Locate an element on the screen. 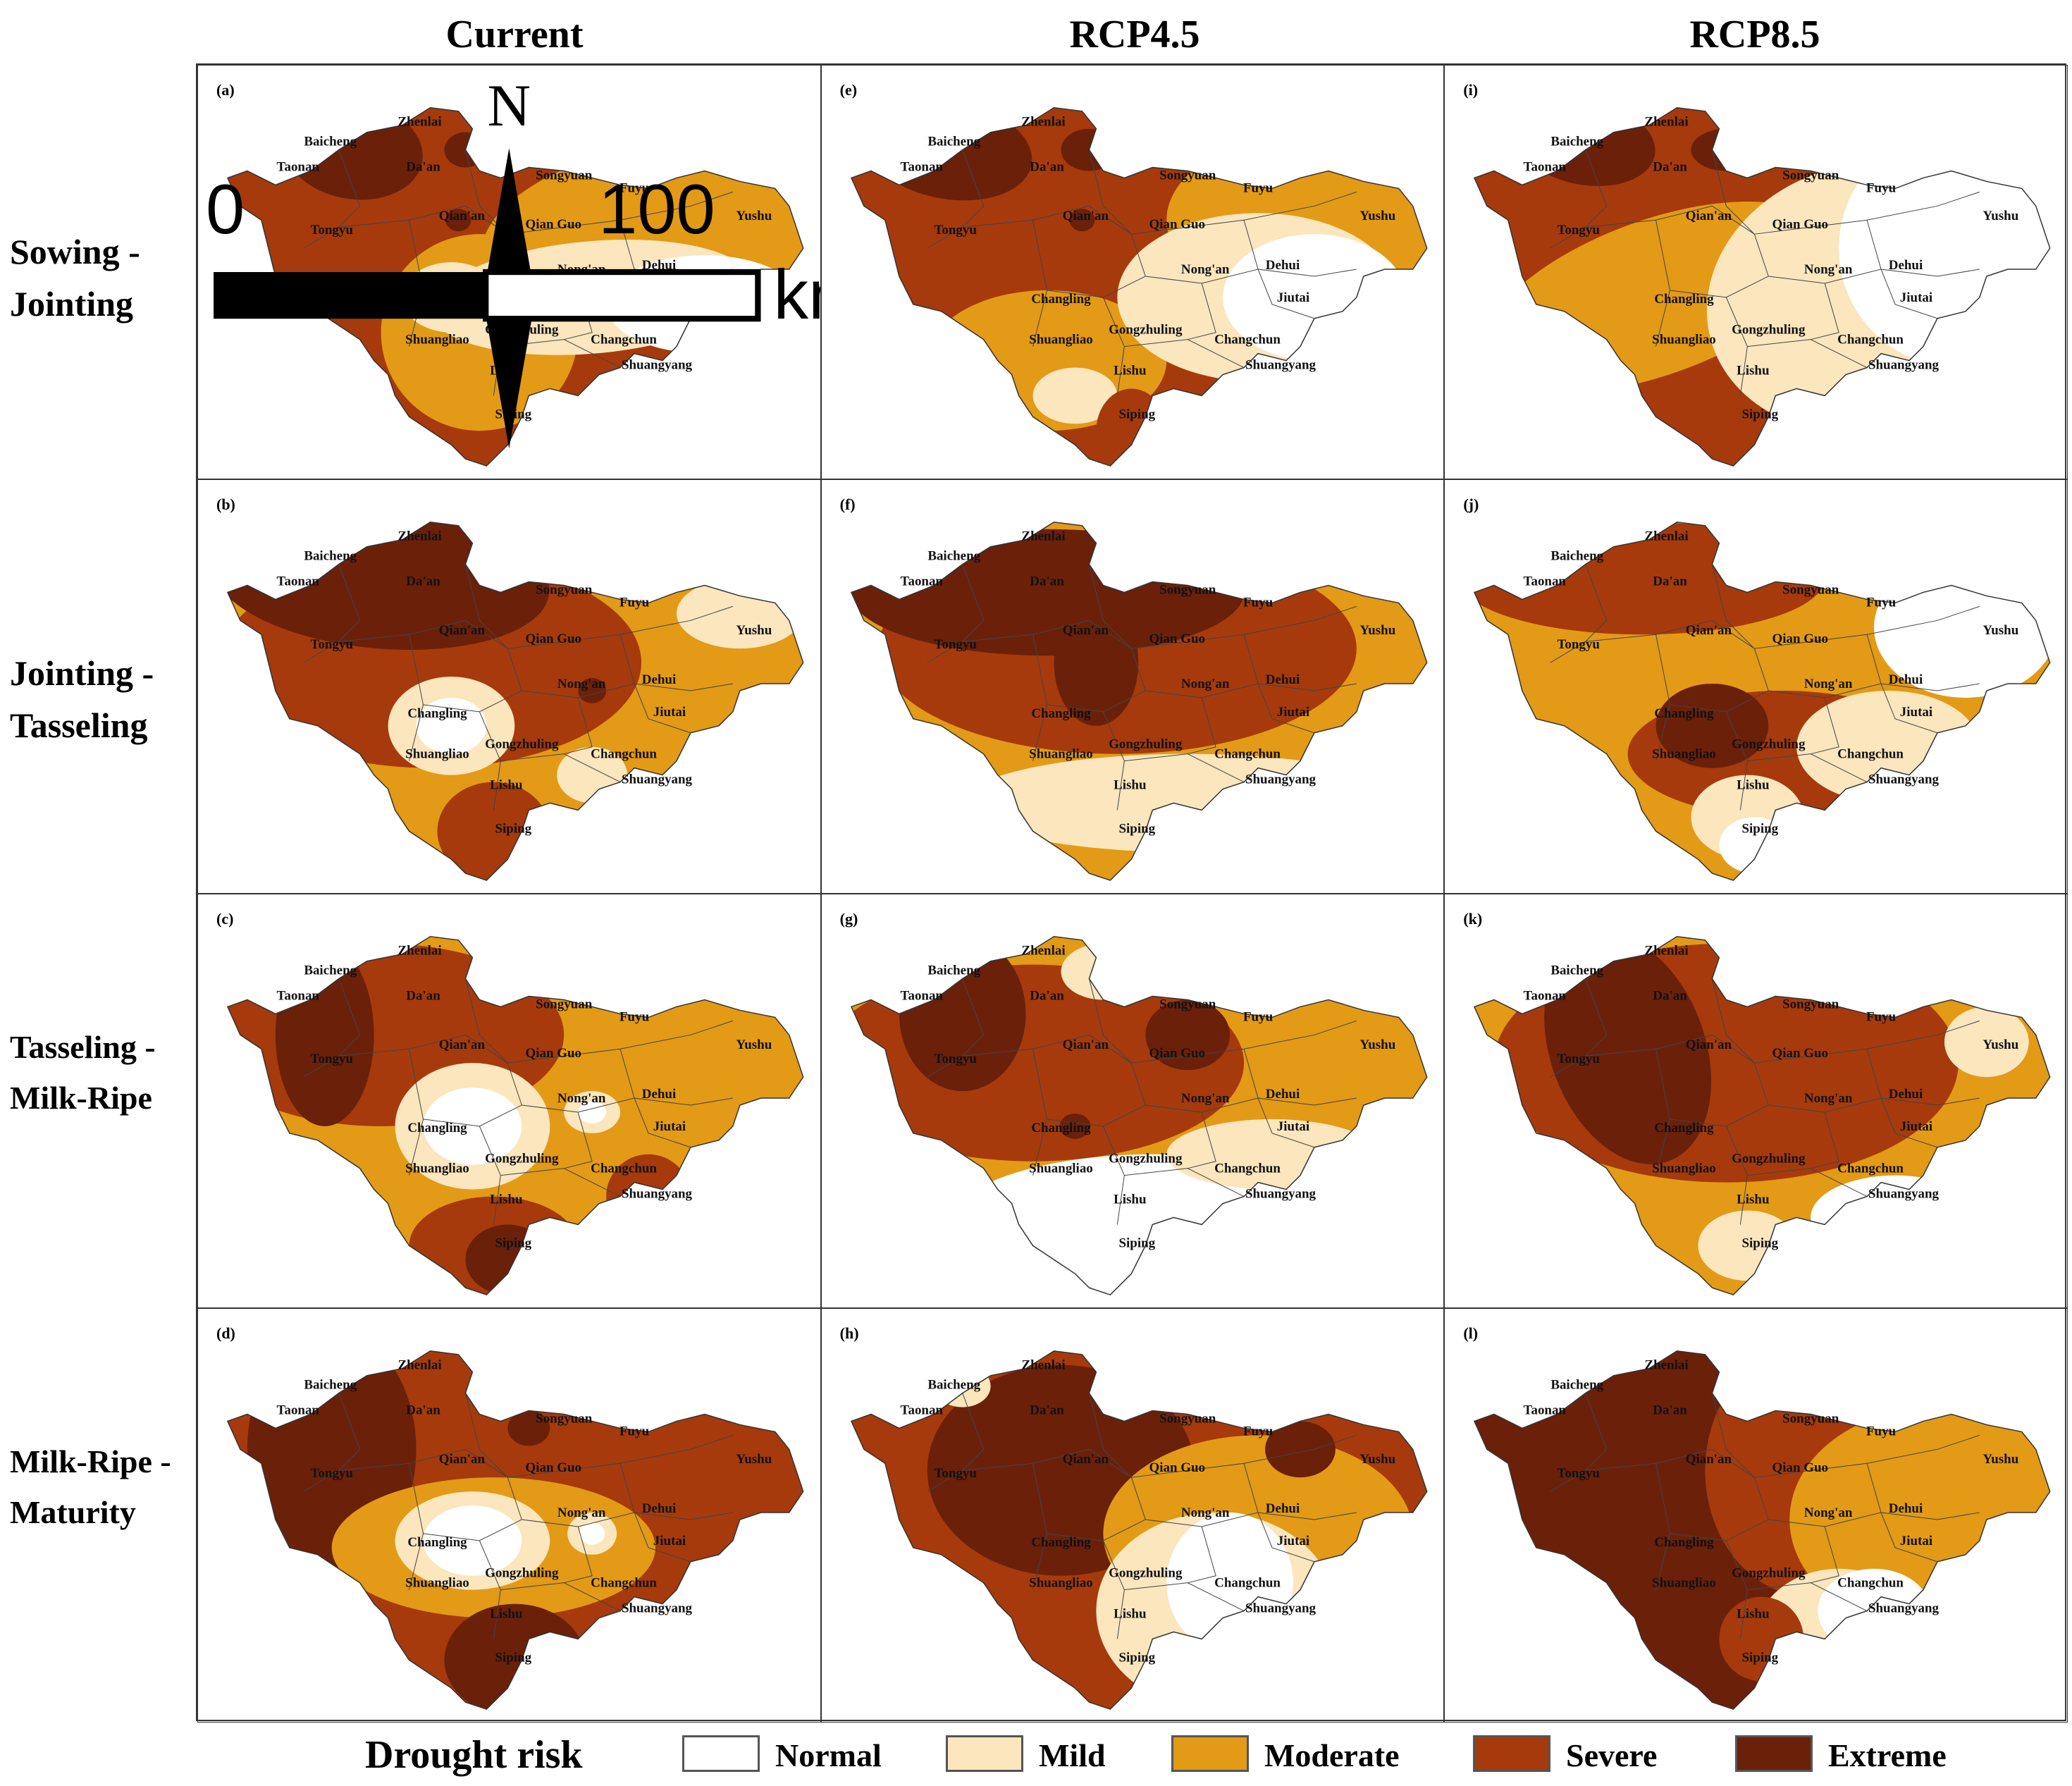  column-header-rcp45: RCP4.5 is located at coordinates (1134, 35).